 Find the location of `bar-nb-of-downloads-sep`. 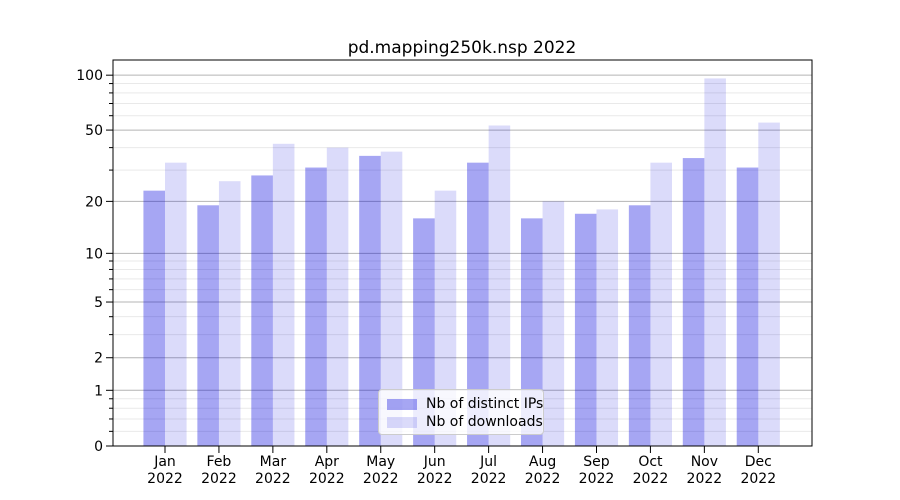

bar-nb-of-downloads-sep is located at coordinates (607, 327).